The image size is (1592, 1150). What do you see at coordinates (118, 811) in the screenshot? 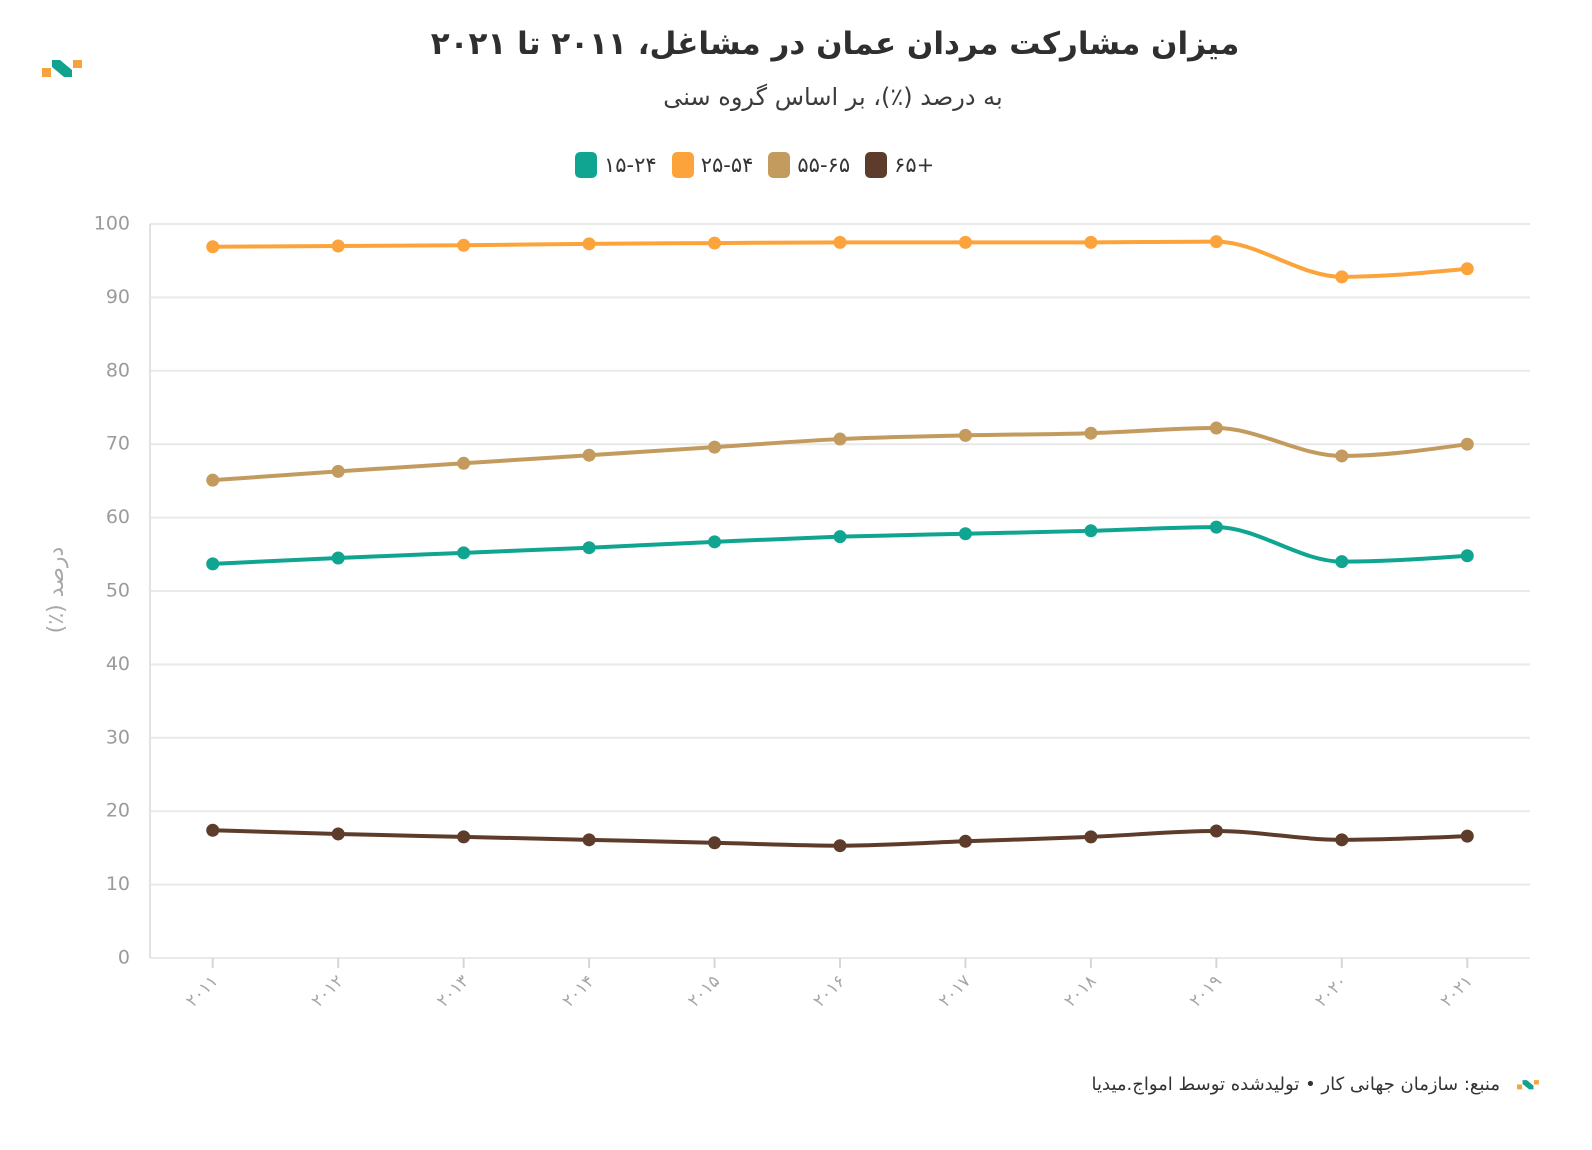
I see `y-tick-label: 20` at bounding box center [118, 811].